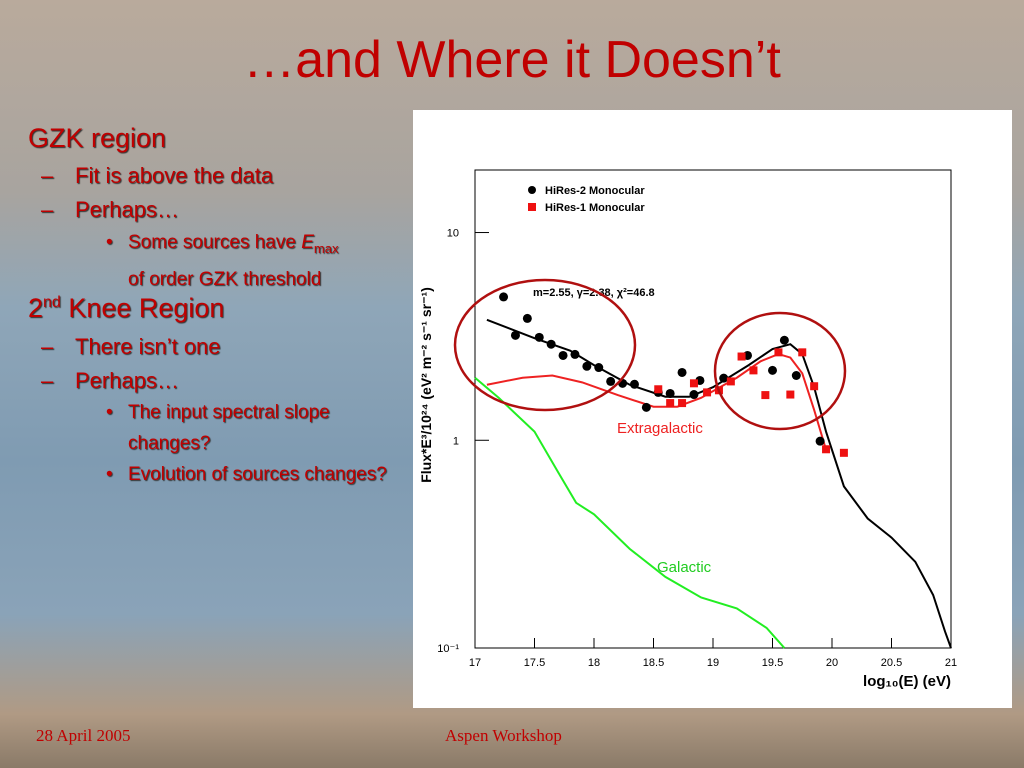 The height and width of the screenshot is (768, 1024). Describe the element at coordinates (832, 663) in the screenshot. I see `x-tick-label: 20` at that location.